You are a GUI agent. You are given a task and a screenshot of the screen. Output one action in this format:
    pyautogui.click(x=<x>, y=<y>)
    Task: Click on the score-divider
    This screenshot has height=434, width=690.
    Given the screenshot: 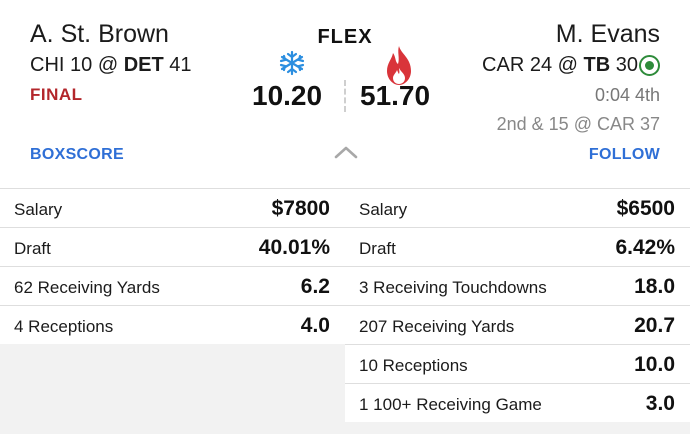 What is the action you would take?
    pyautogui.click(x=345, y=96)
    